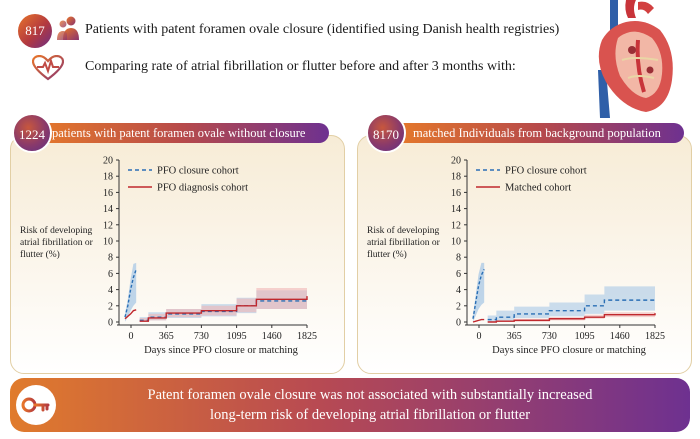 The width and height of the screenshot is (700, 439). I want to click on key-icon, so click(35, 405).